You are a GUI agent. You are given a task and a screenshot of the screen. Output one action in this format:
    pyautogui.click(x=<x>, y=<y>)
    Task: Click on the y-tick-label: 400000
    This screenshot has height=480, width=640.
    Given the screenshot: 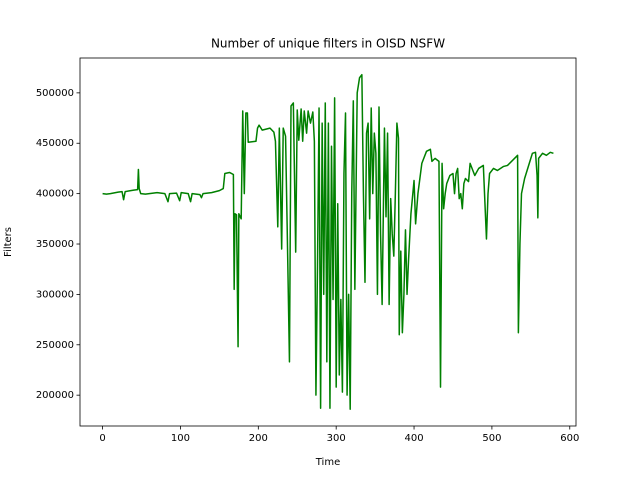 What is the action you would take?
    pyautogui.click(x=55, y=194)
    